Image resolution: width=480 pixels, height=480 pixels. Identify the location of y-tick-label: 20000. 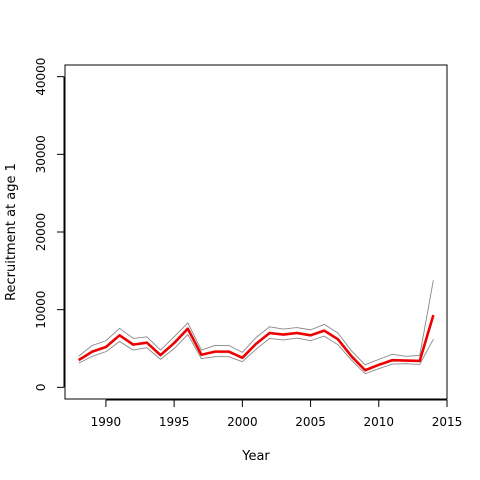
(41, 232).